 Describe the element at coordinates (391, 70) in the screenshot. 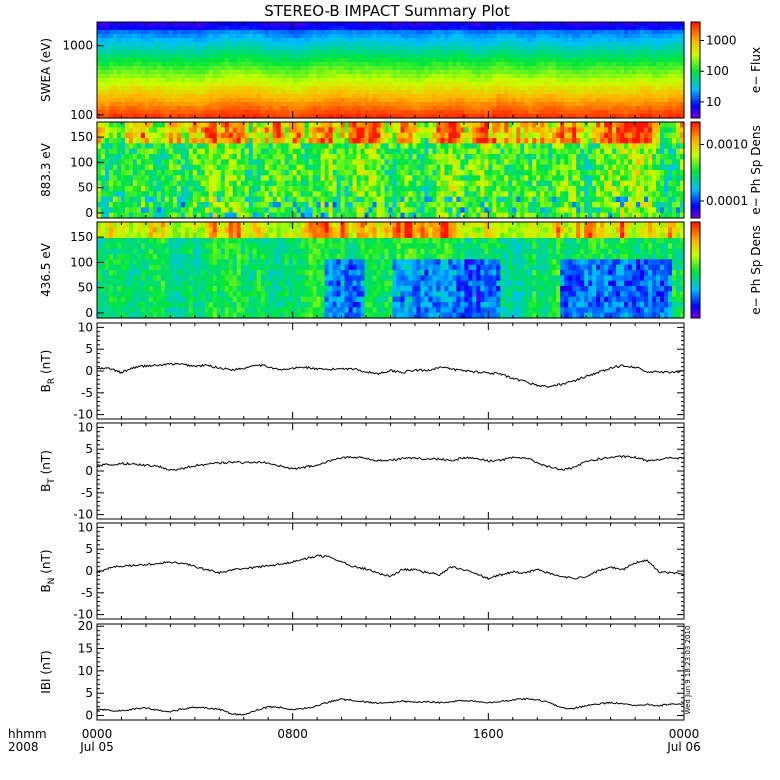

I see `heatmap-swea` at that location.